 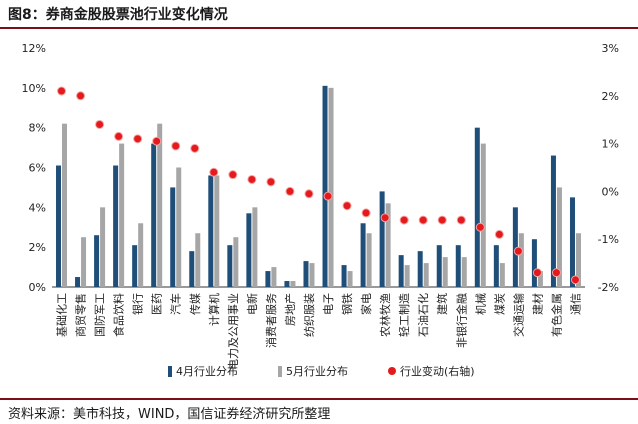 What do you see at coordinates (233, 331) in the screenshot?
I see `category-label: 电力及公用事业` at bounding box center [233, 331].